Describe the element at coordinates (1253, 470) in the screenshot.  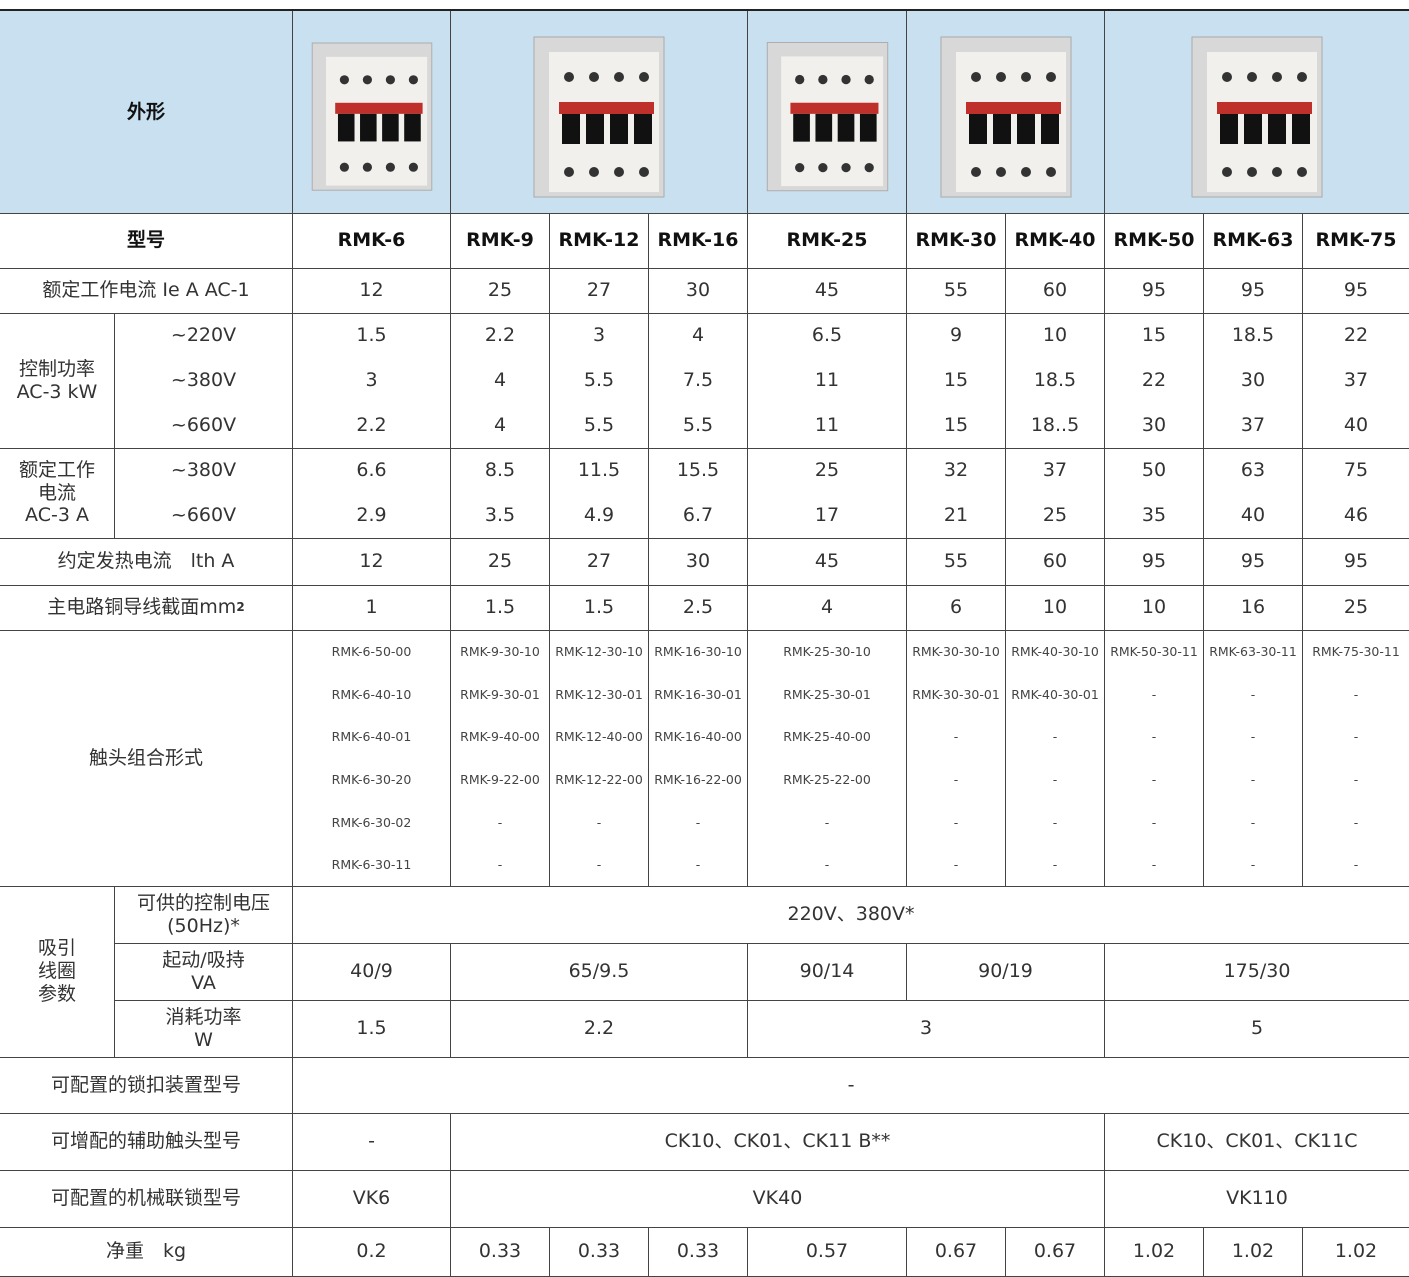
I see `value: 63` at that location.